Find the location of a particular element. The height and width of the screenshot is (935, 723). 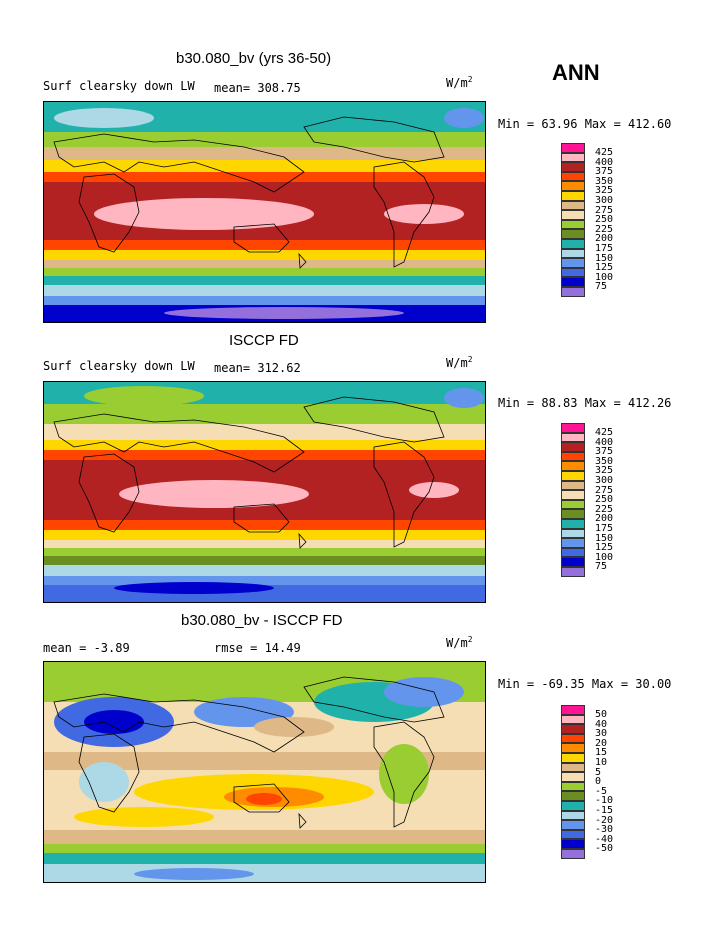

panel-1-mean: mean= 308.75 is located at coordinates (257, 88).